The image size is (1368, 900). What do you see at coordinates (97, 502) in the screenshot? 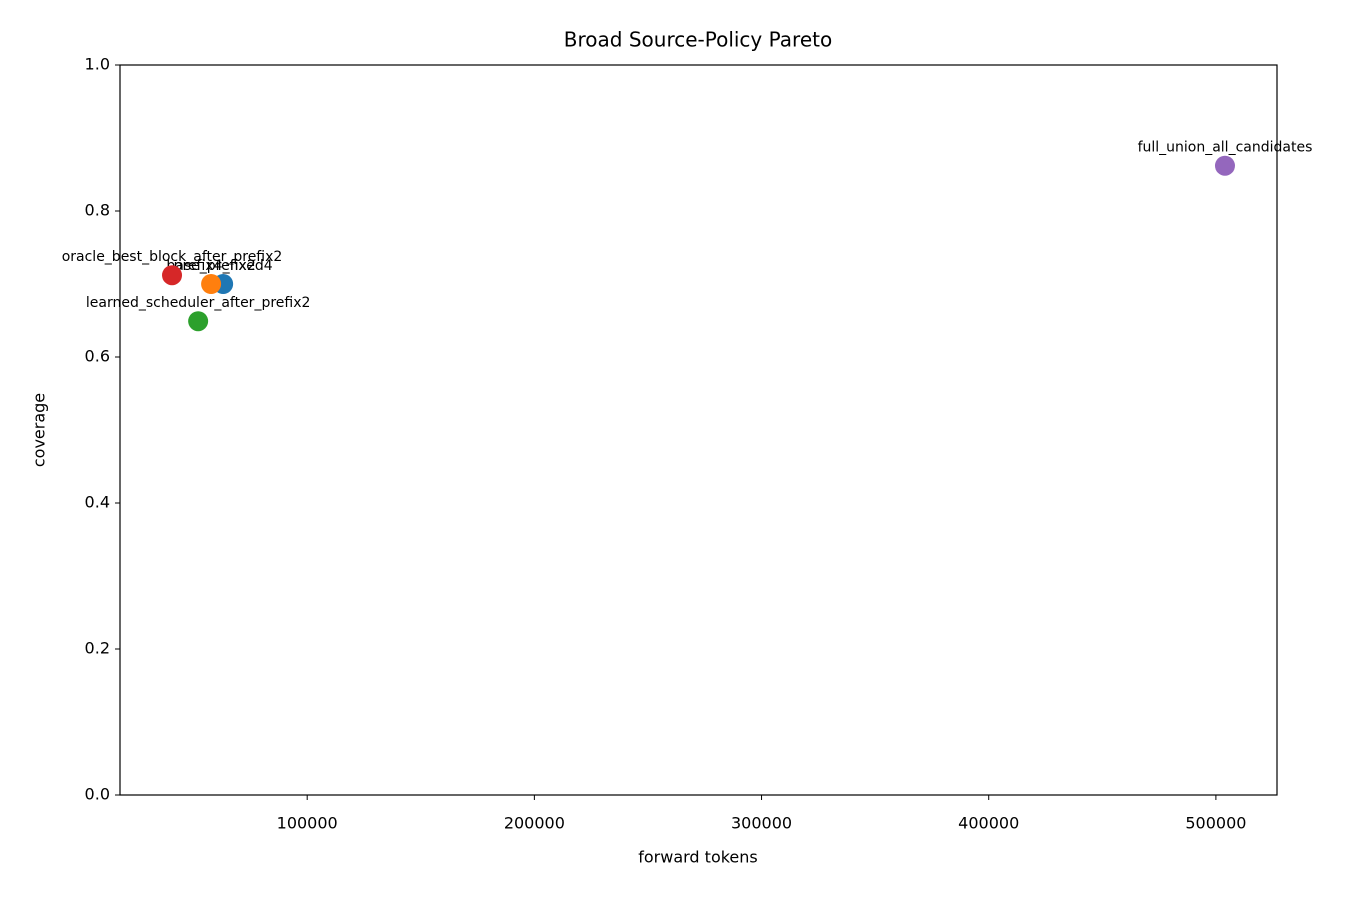
I see `y-tick-label: 0.4` at bounding box center [97, 502].